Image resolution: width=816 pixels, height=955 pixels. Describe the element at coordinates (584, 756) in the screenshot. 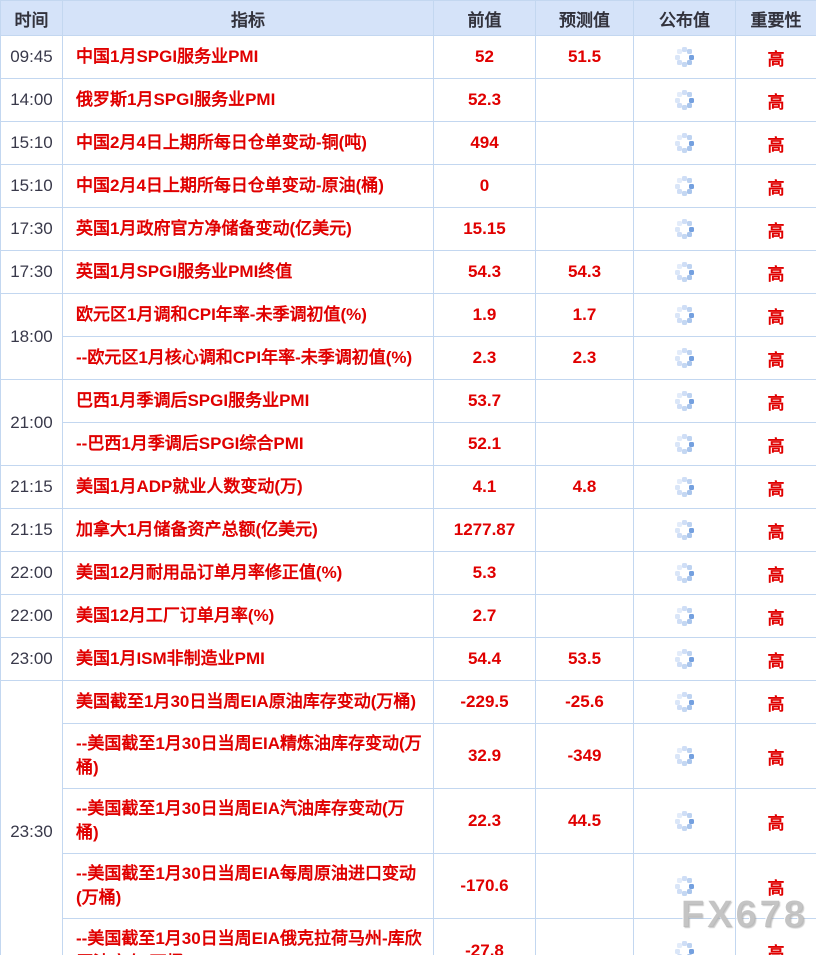

I see `forecast-value-cell: -349` at that location.